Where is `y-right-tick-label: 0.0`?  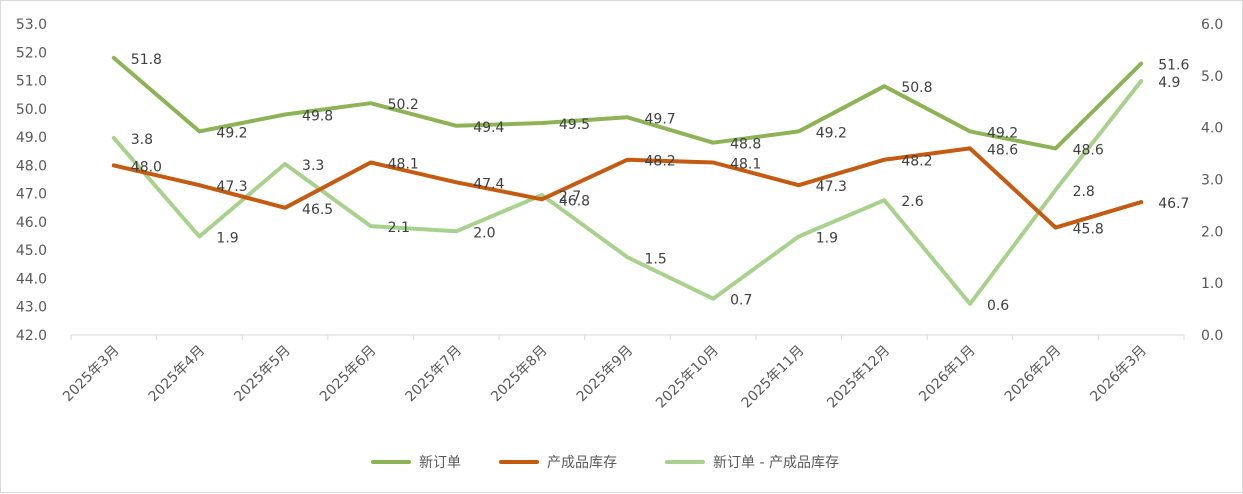 y-right-tick-label: 0.0 is located at coordinates (1212, 336).